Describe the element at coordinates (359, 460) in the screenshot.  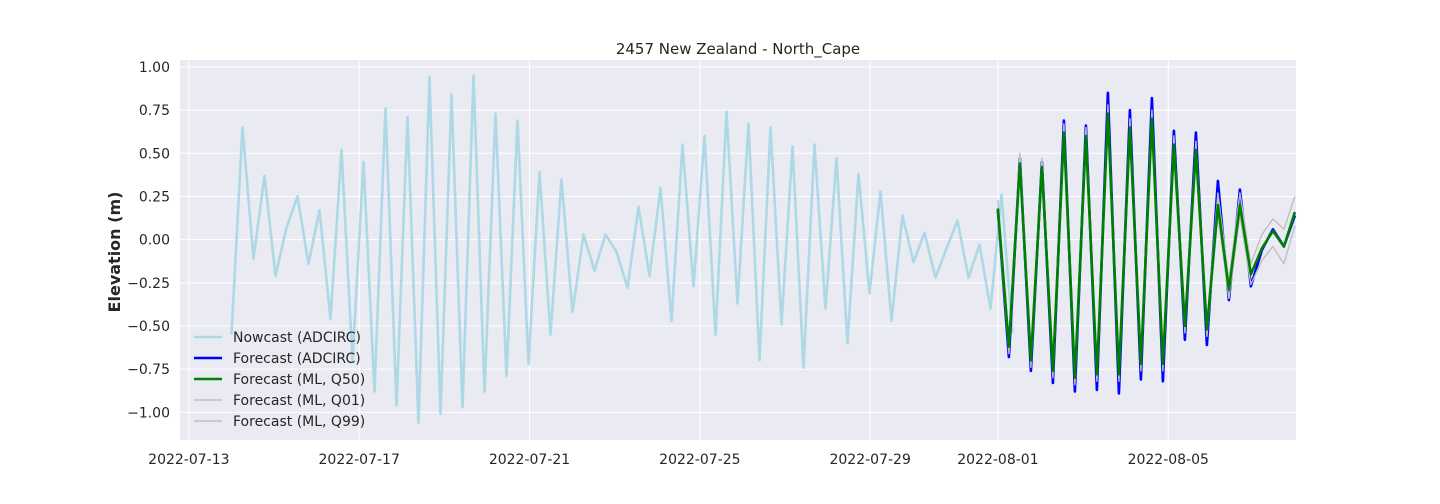
I see `x-tick-label: 2022-07-17` at that location.